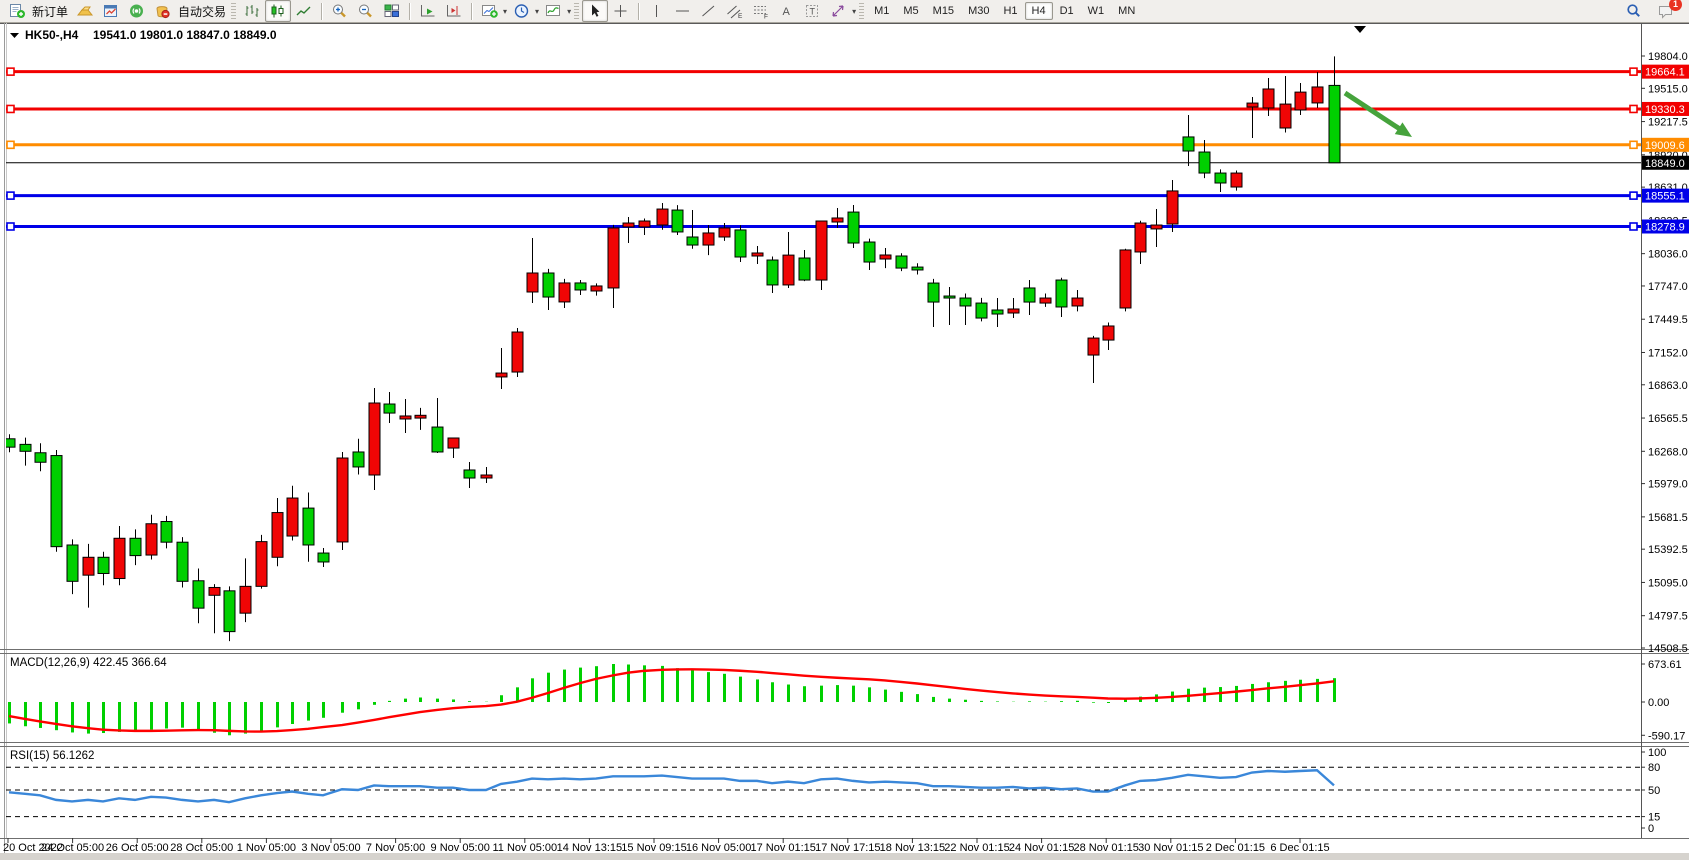 The height and width of the screenshot is (860, 1689). What do you see at coordinates (460, 848) in the screenshot?
I see `time-tick-label: 9 Nov 05:00` at bounding box center [460, 848].